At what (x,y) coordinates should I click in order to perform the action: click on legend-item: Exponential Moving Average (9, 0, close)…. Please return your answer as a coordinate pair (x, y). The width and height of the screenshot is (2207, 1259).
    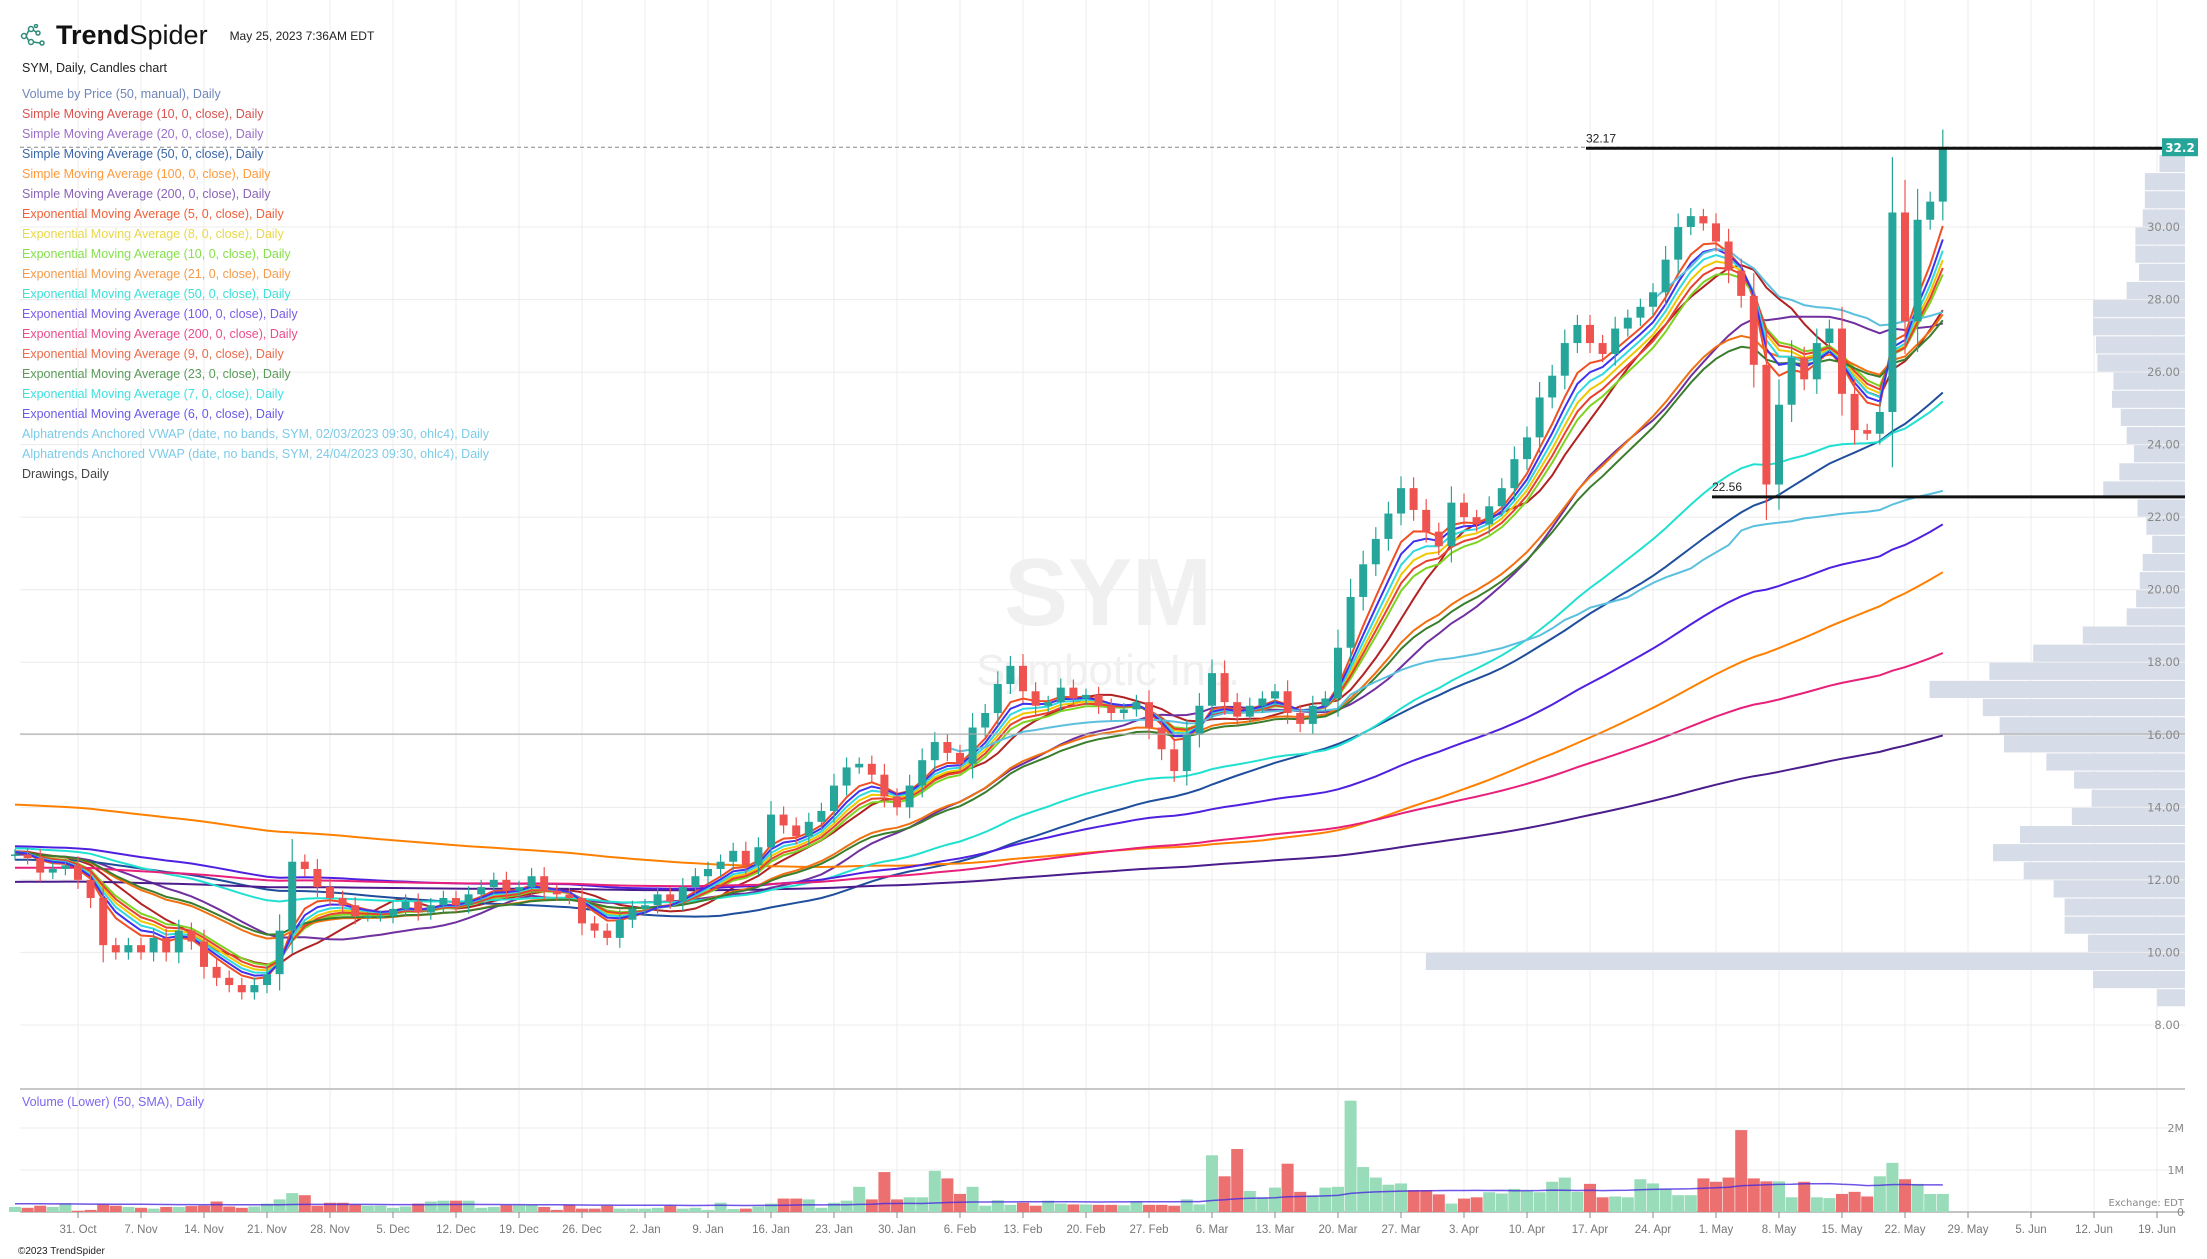
    Looking at the image, I should click on (153, 354).